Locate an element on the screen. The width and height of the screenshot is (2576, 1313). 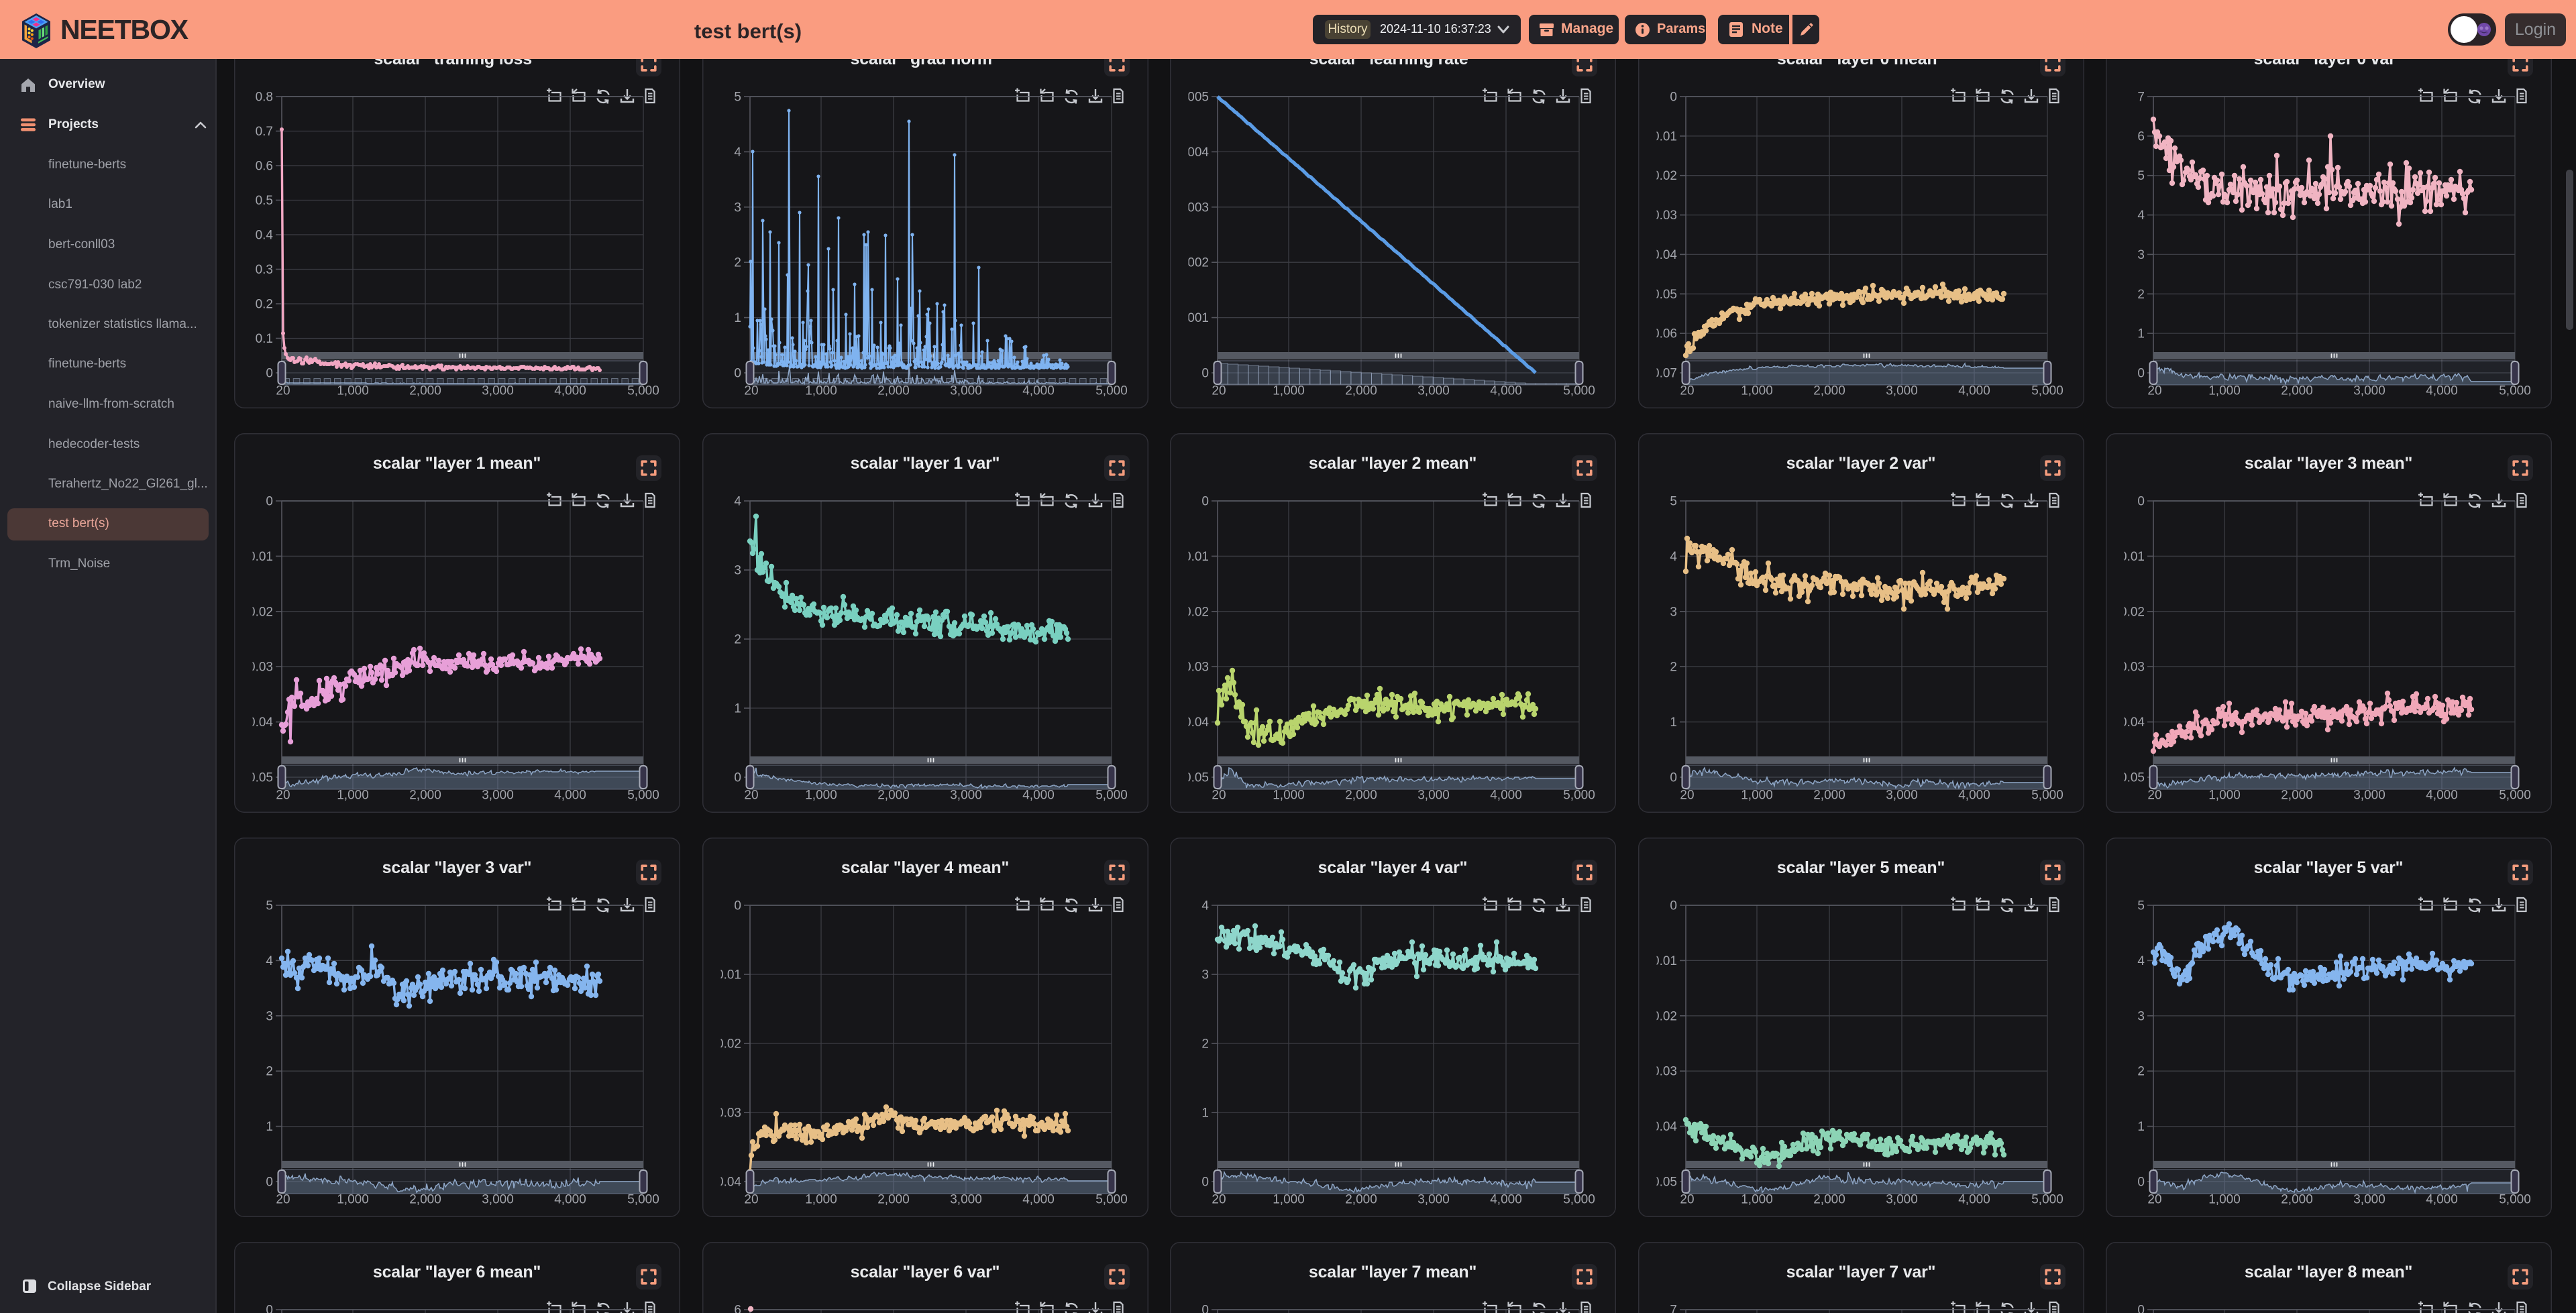
svg-text: -0.07 is located at coordinates (1662, 374).